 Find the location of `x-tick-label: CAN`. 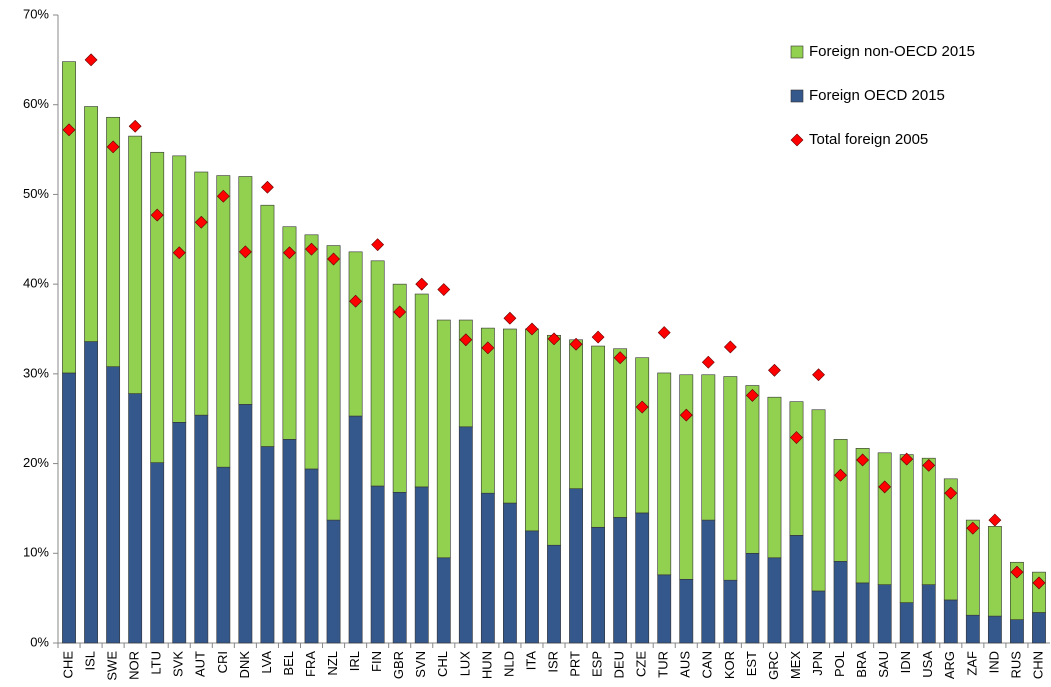

x-tick-label: CAN is located at coordinates (707, 664).